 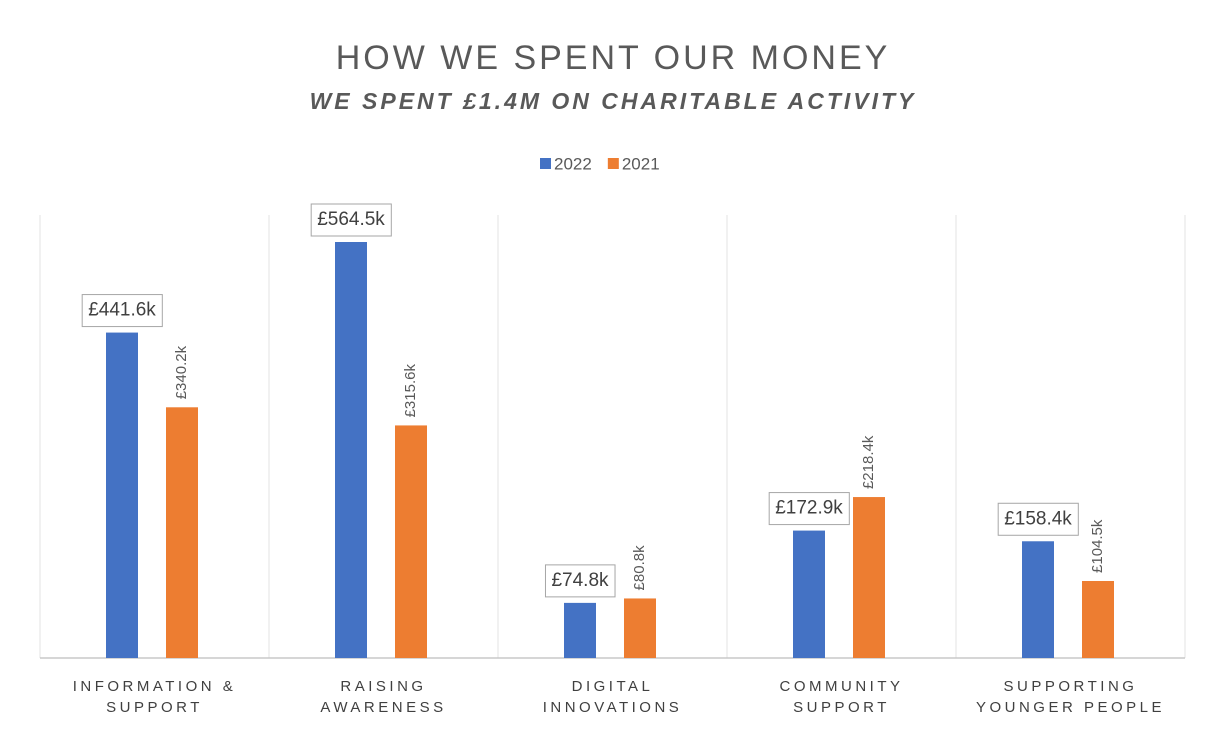 What do you see at coordinates (383, 697) in the screenshot?
I see `x-tick-label: RAISING AWARENESS` at bounding box center [383, 697].